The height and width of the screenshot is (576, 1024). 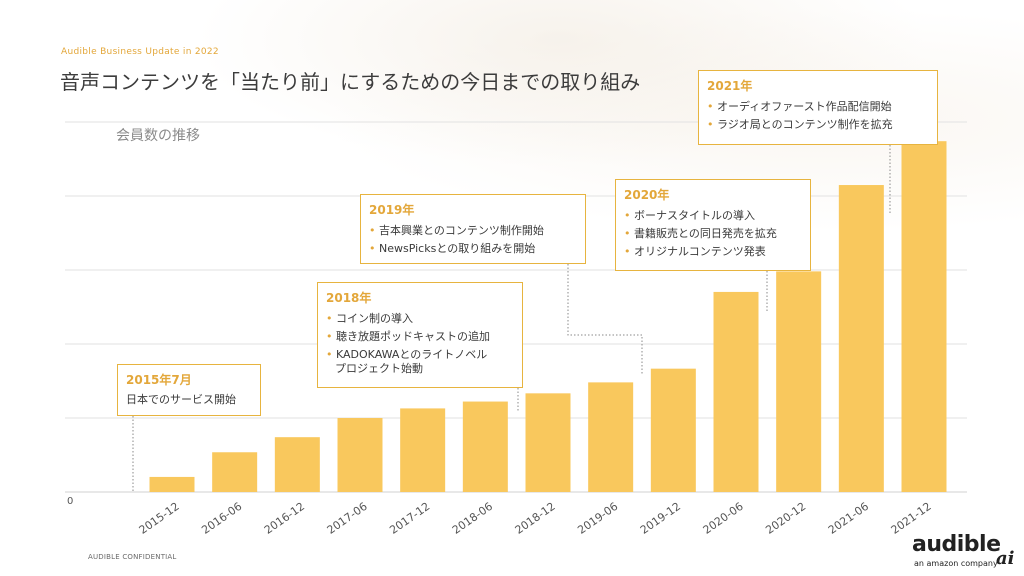 I want to click on callout-2021: 2021年 オーディオファースト作品配信開始 ラジオ局とのコンテンツ制作を拡充, so click(x=818, y=107).